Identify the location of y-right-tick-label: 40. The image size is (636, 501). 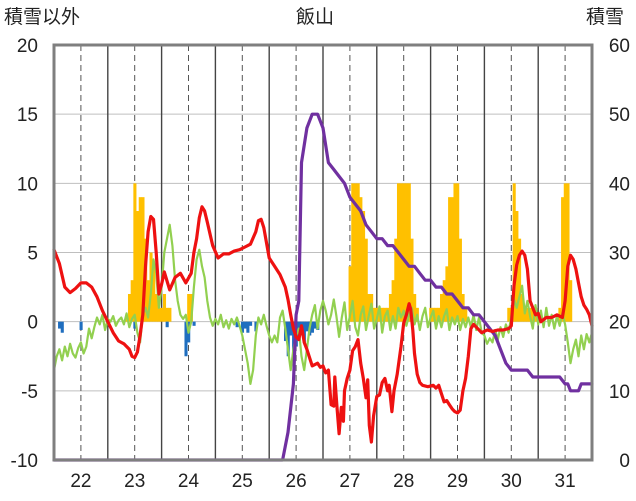
(619, 184).